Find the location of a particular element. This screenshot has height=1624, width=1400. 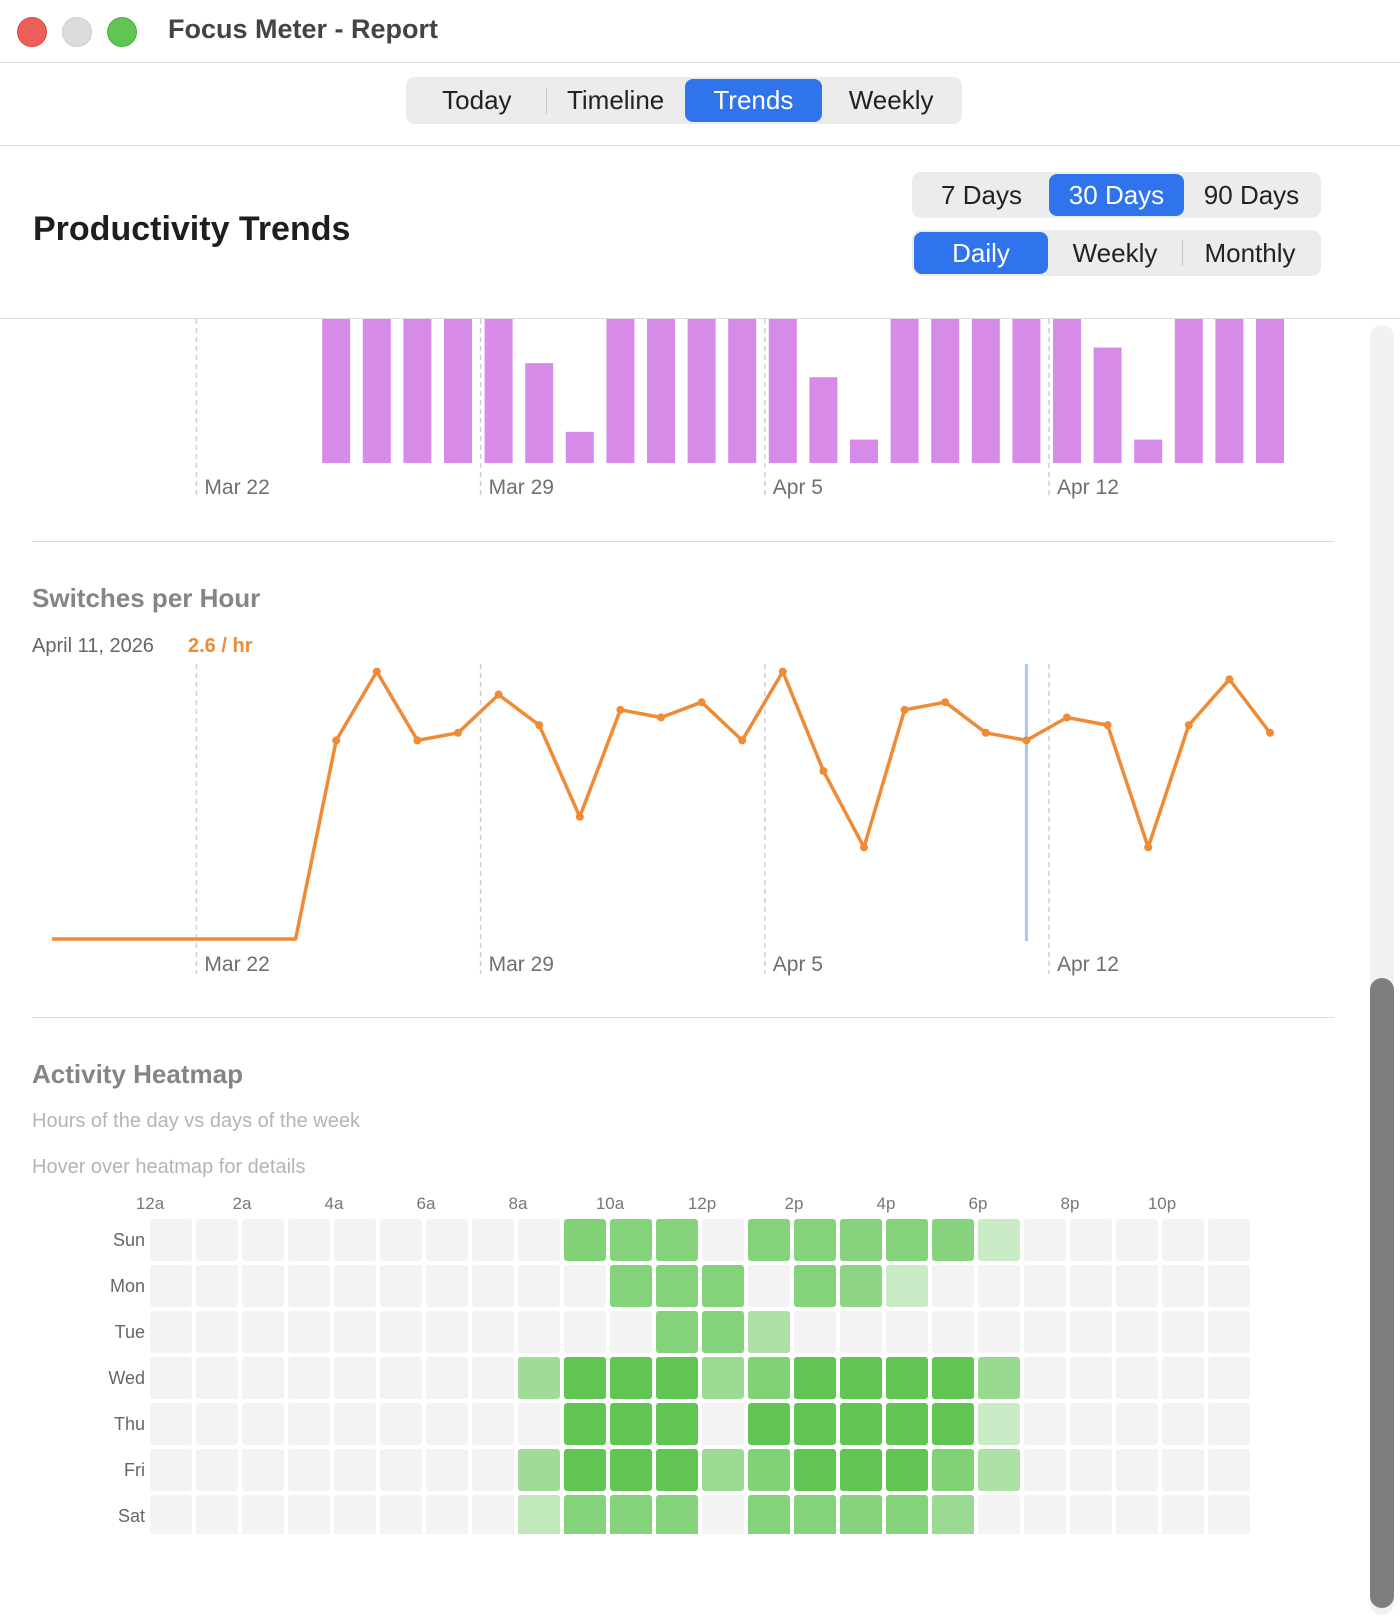

granularity-monthly: Monthly is located at coordinates (1250, 252).